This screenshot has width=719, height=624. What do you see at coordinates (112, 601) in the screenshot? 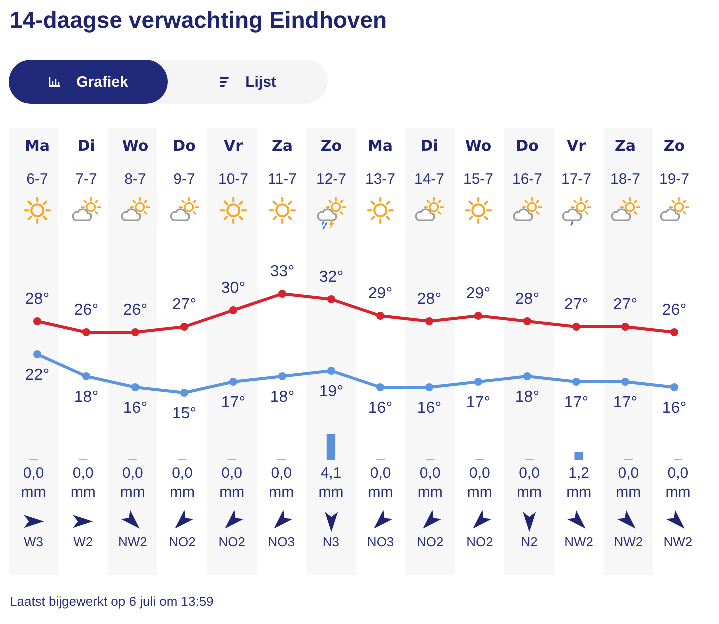
I see `text: Laatst bijgewerkt op 6 juli om 13:59` at bounding box center [112, 601].